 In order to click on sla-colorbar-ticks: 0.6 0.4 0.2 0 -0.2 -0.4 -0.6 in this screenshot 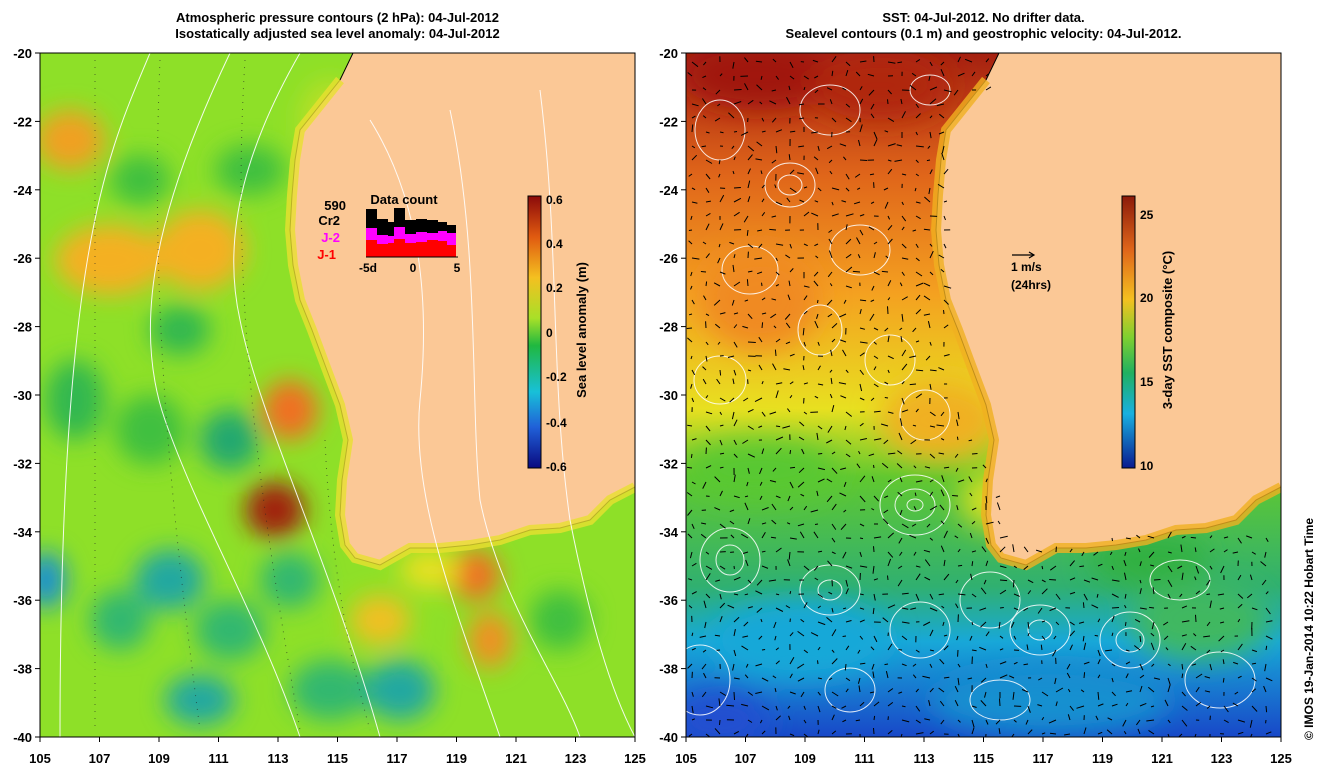, I will do `click(556, 333)`.